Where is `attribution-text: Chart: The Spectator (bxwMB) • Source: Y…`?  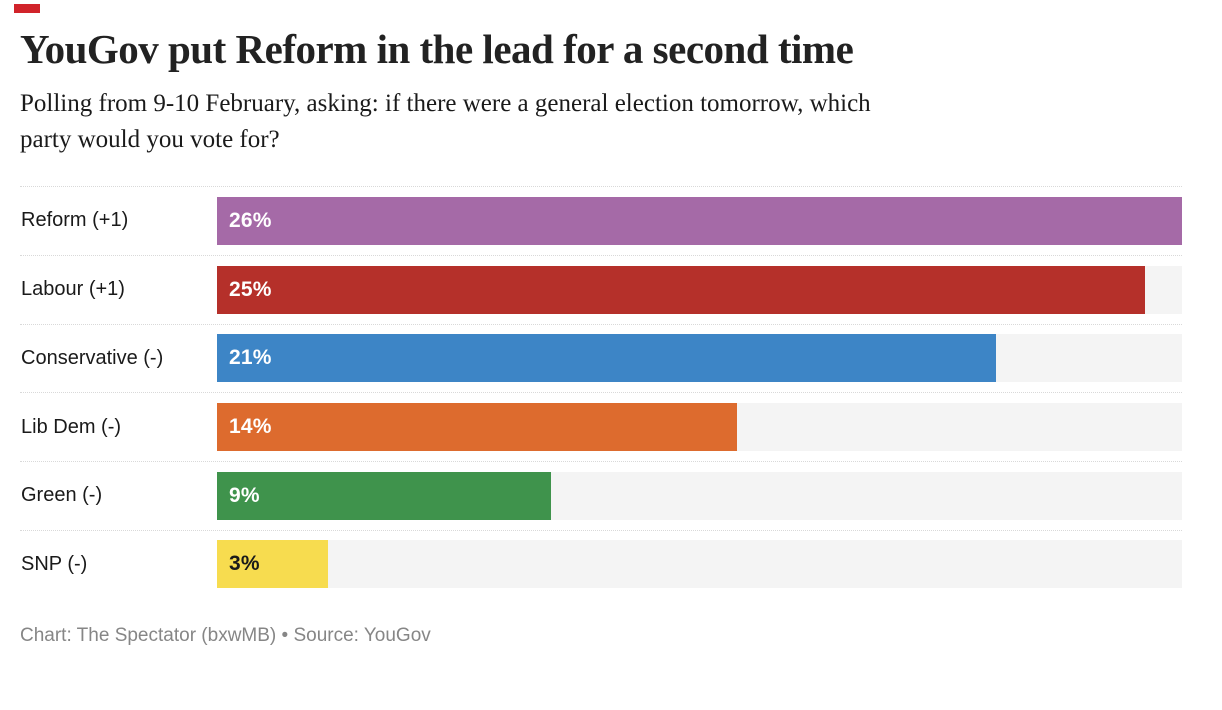
attribution-text: Chart: The Spectator (bxwMB) • Source: Y… is located at coordinates (225, 636).